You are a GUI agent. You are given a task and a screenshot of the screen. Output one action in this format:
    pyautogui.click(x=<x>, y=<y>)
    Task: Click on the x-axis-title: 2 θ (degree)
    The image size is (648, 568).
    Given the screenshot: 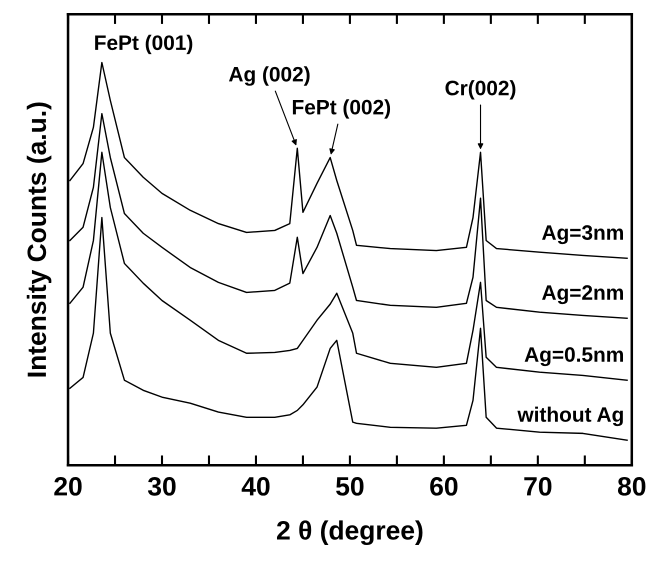 What is the action you would take?
    pyautogui.click(x=349, y=533)
    